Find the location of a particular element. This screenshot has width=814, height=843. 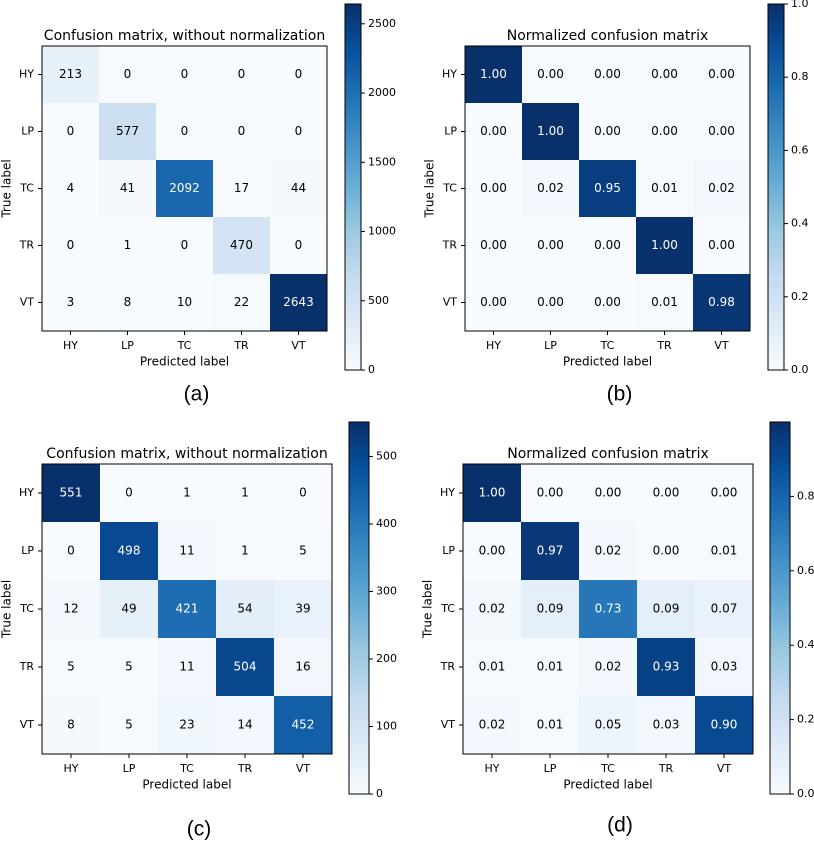

cell-TR-TC is located at coordinates (608, 667).